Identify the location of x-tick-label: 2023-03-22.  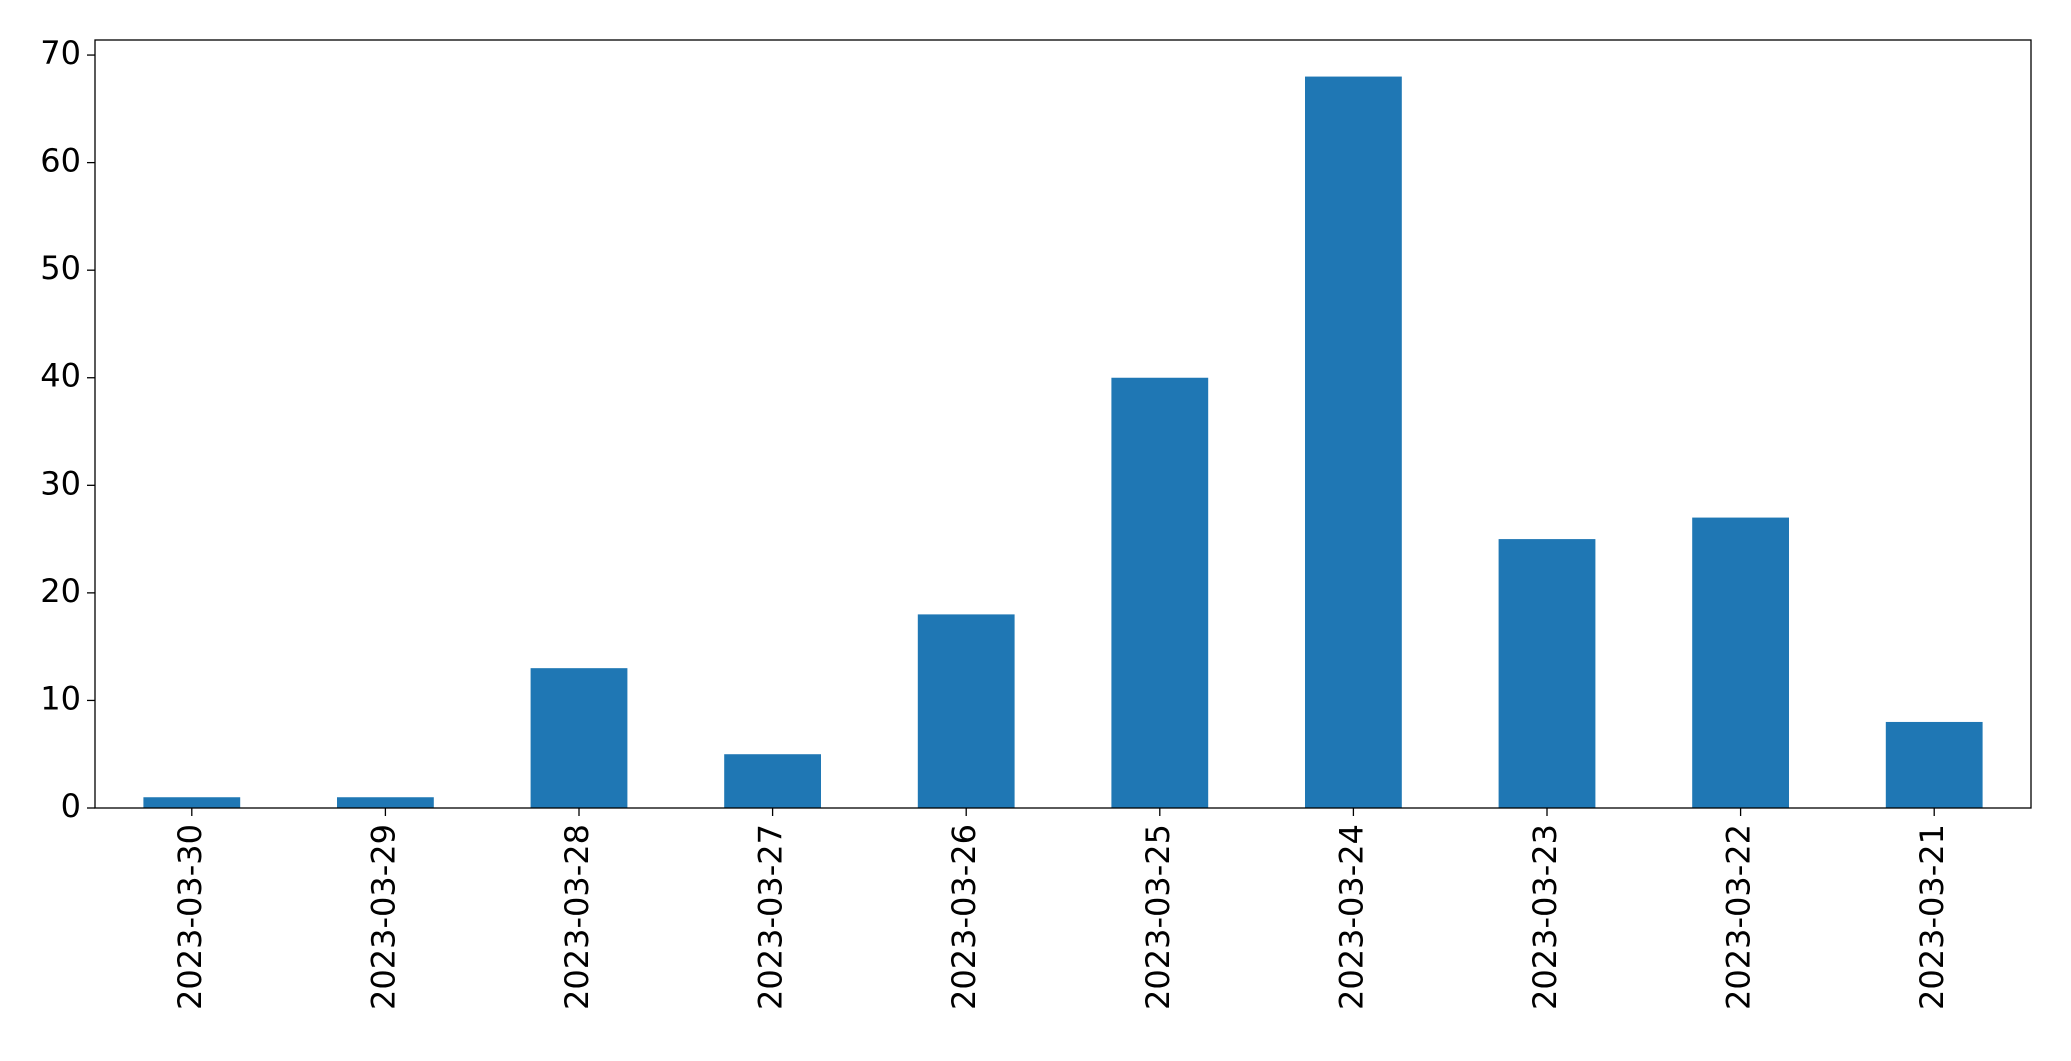
(1739, 917).